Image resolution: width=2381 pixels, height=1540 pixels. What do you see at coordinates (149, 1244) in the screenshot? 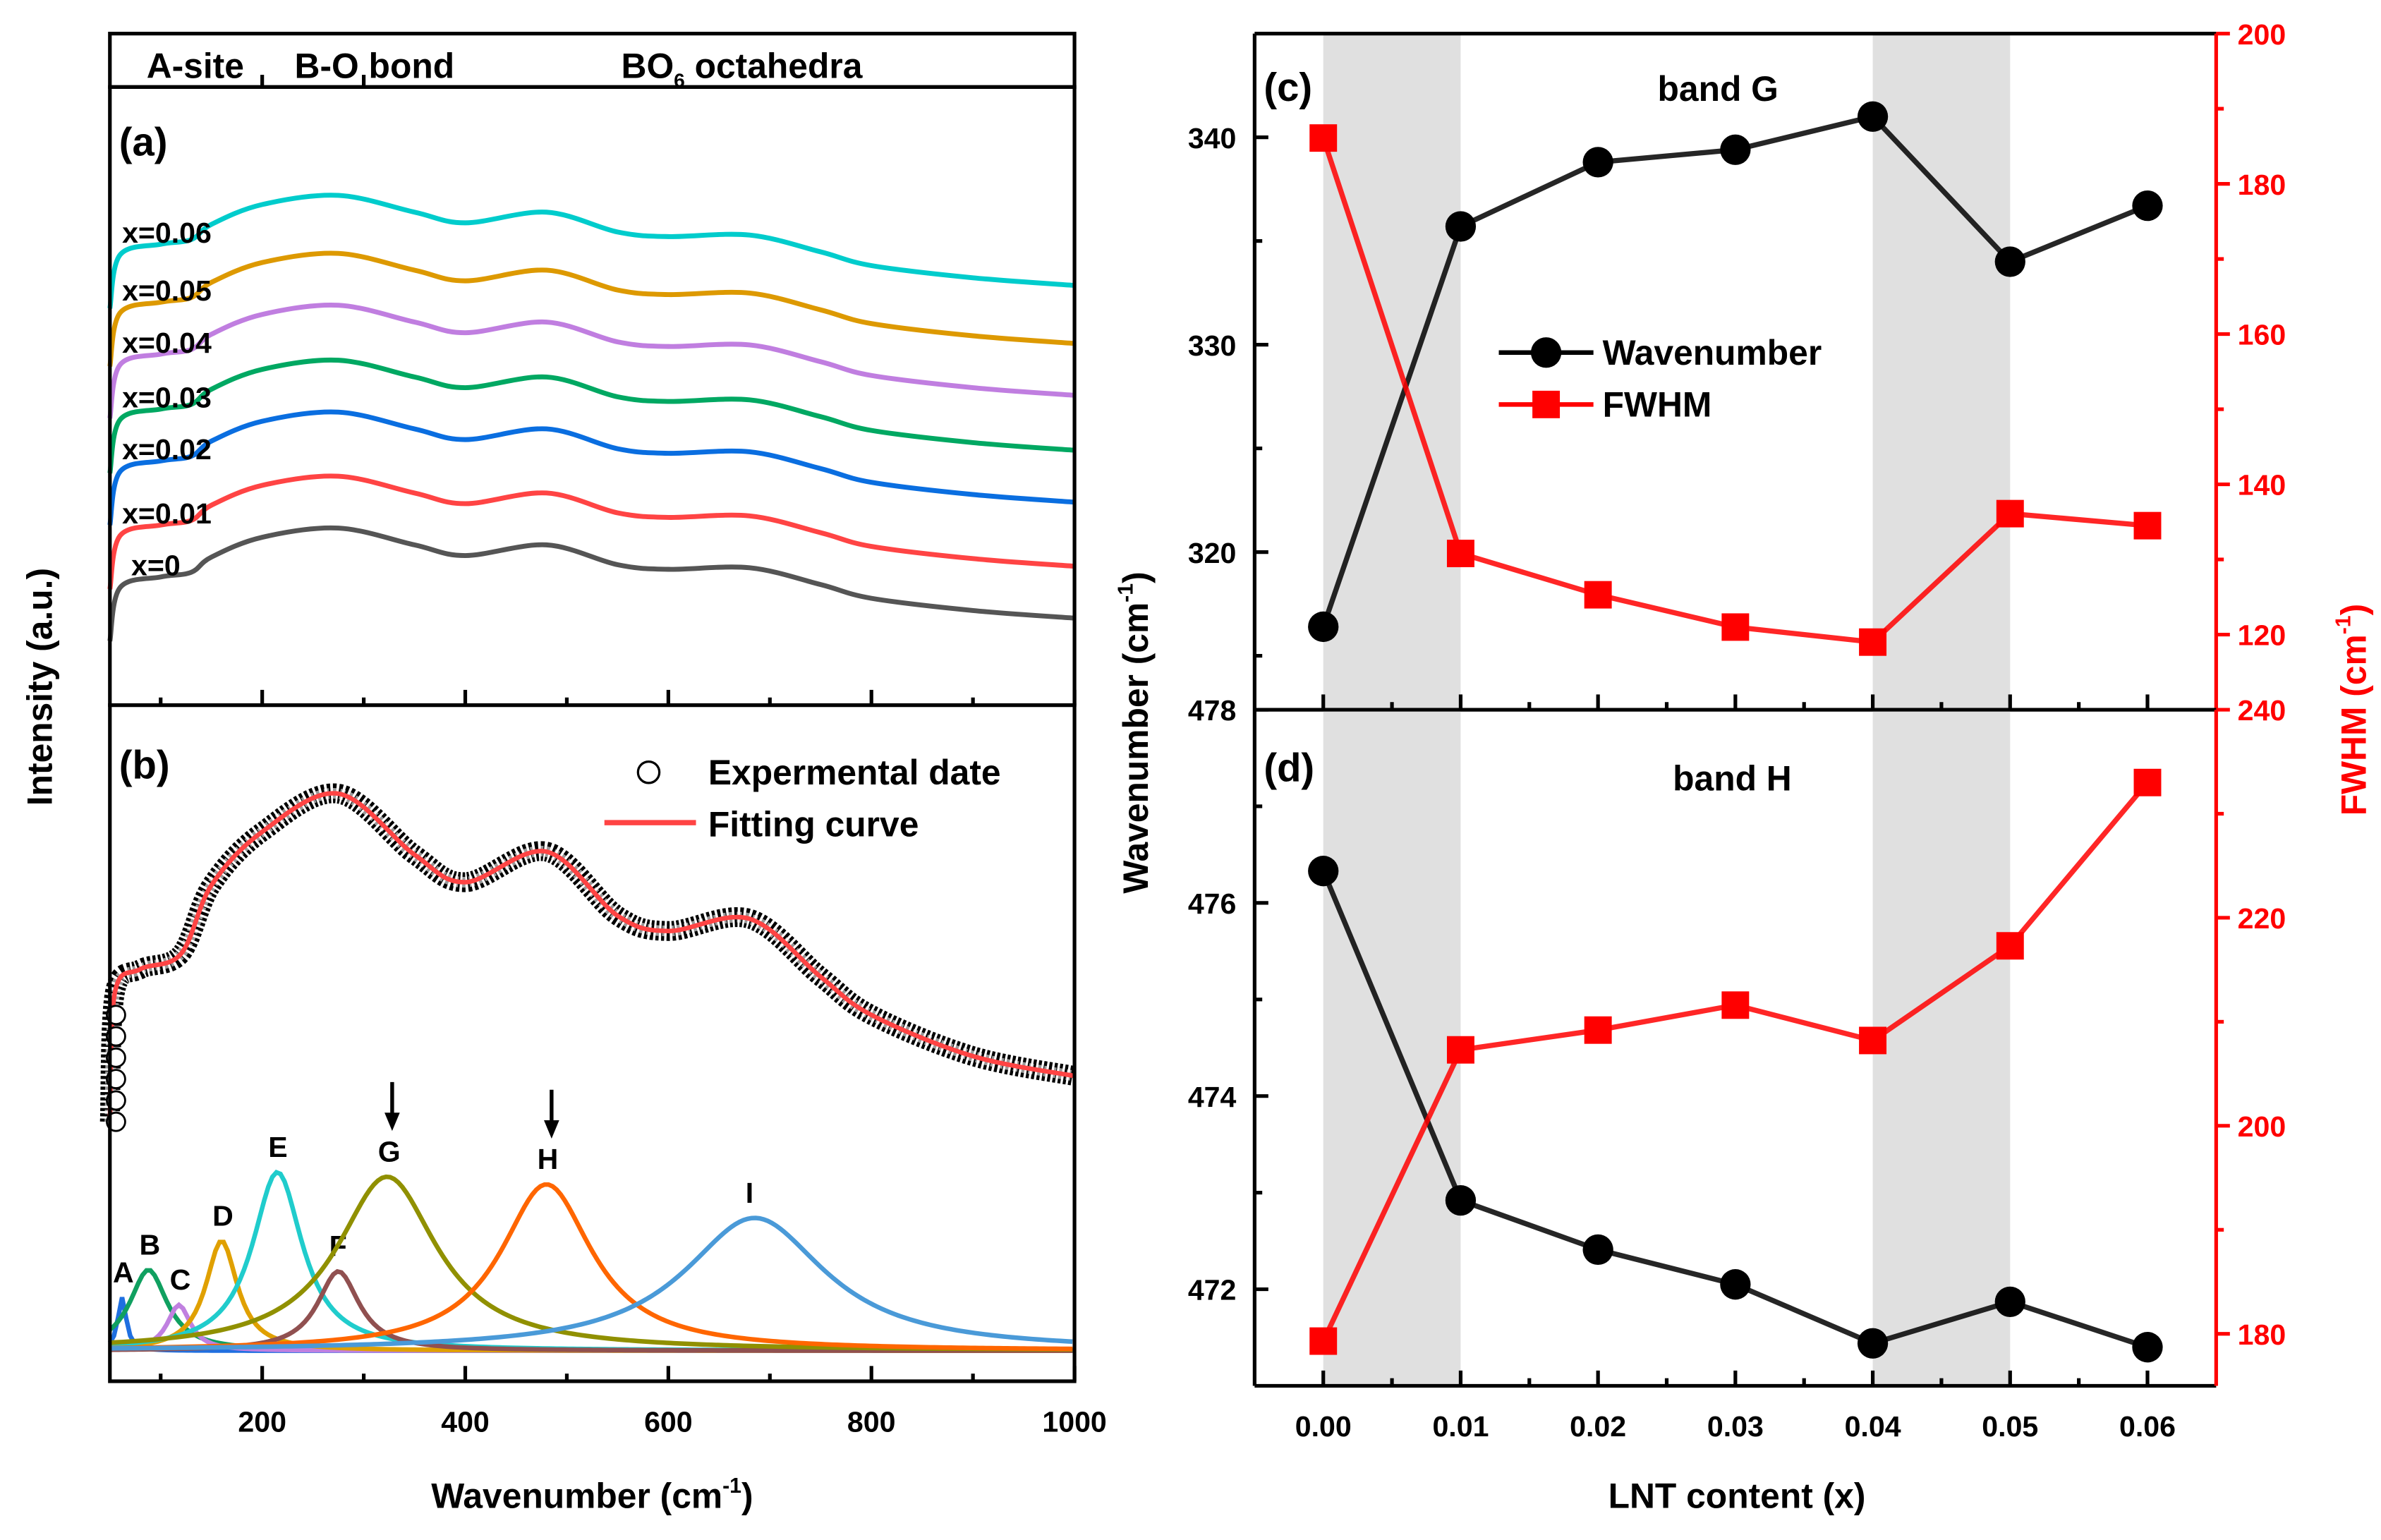
I see `peak-label: B` at bounding box center [149, 1244].